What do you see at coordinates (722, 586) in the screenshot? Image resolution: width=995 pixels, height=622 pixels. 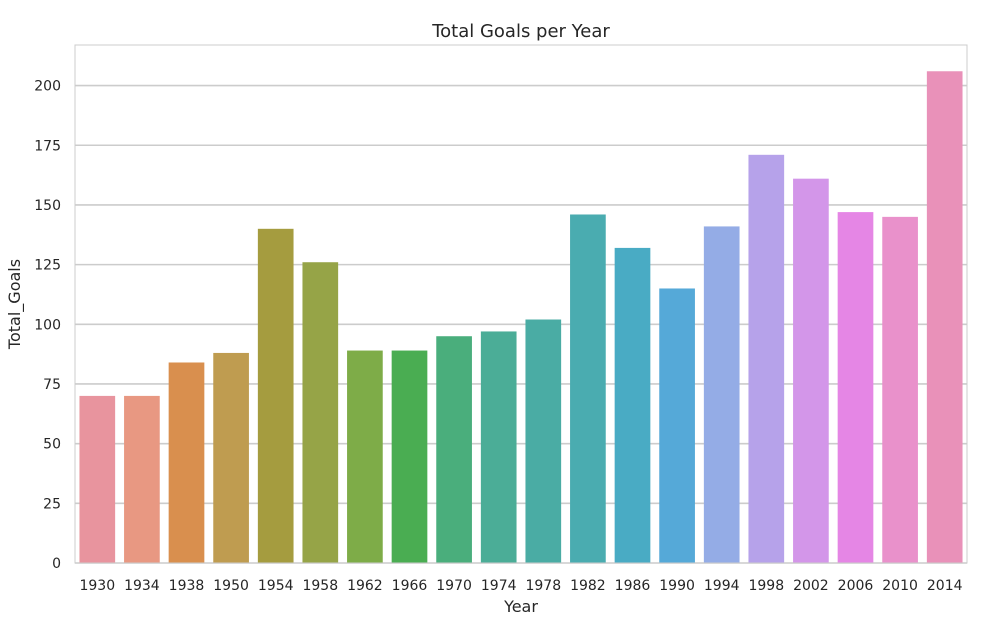 I see `x-tick-label: 1994` at bounding box center [722, 586].